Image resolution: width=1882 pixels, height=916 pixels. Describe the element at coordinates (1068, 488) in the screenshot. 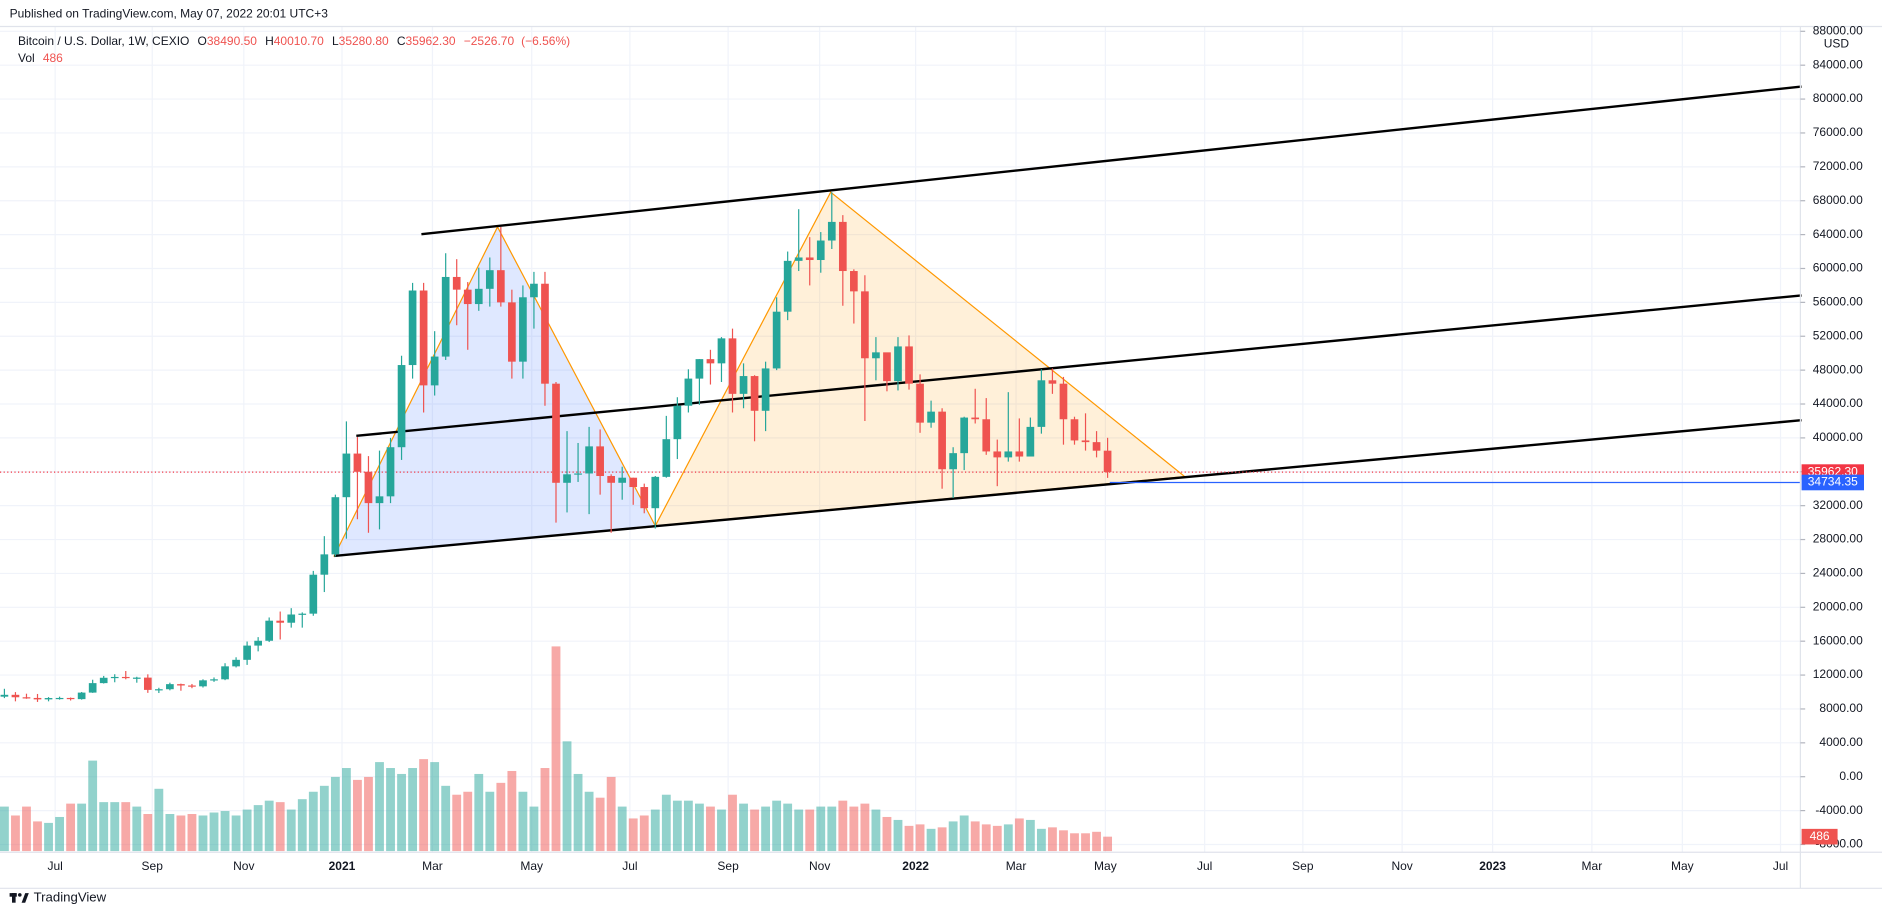

I see `trend-line` at that location.